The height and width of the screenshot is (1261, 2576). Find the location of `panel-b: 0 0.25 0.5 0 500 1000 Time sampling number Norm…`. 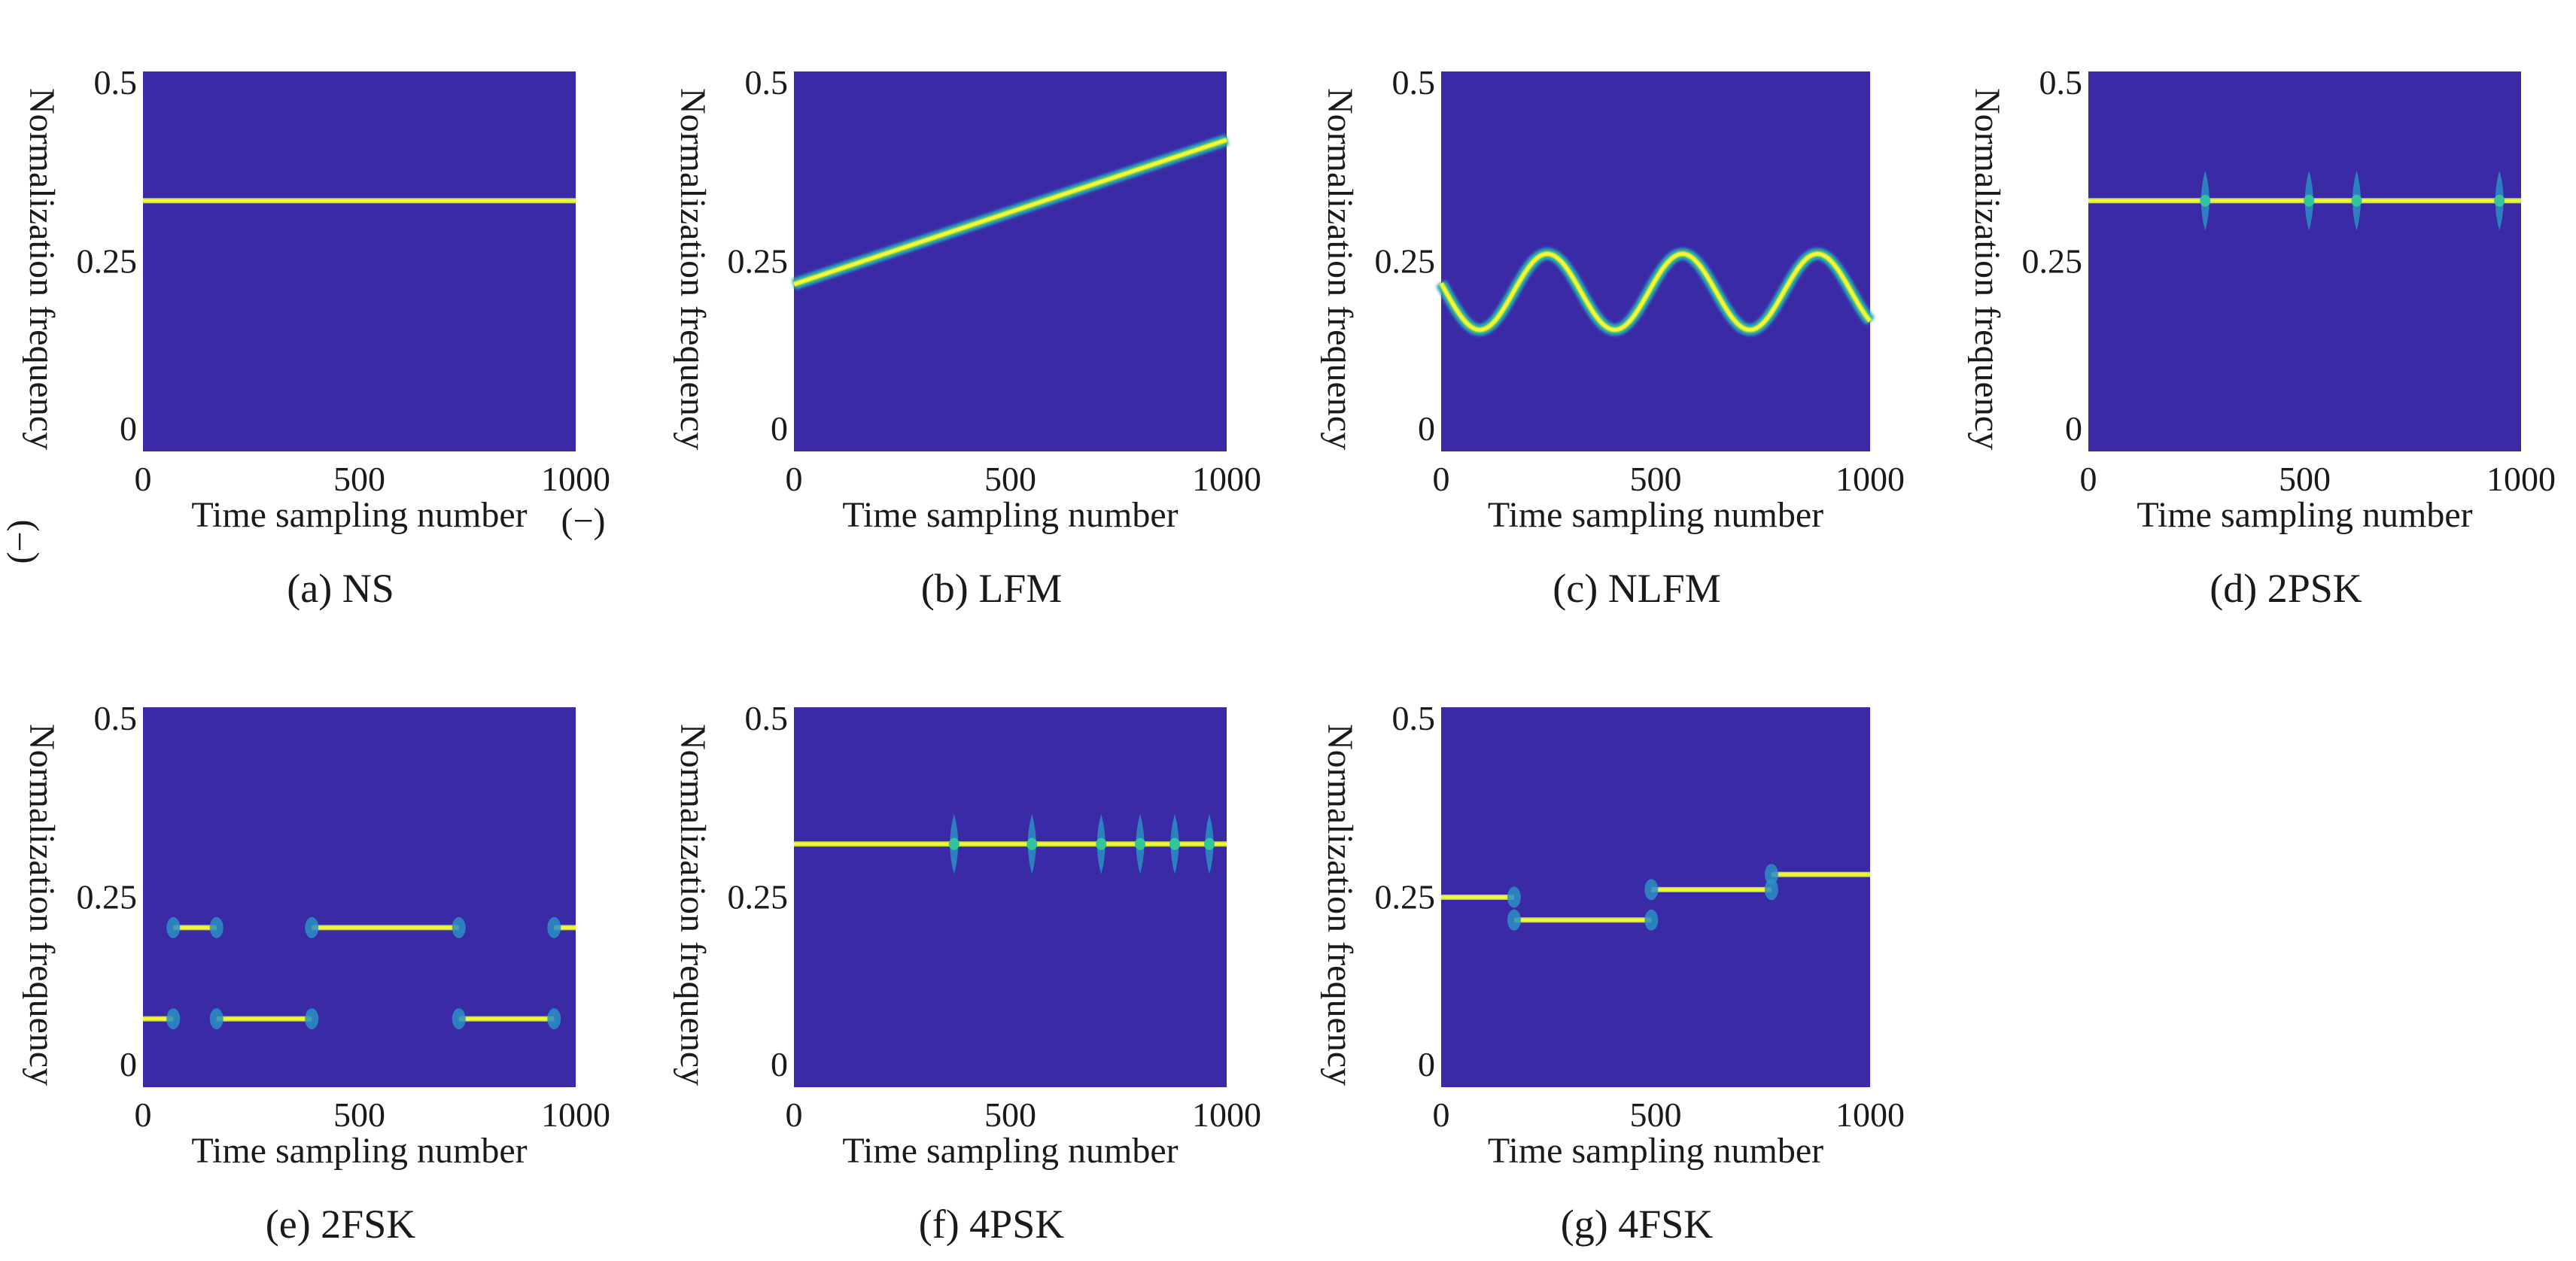

panel-b: 0 0.25 0.5 0 500 1000 Time sampling number Norm… is located at coordinates (967, 337).